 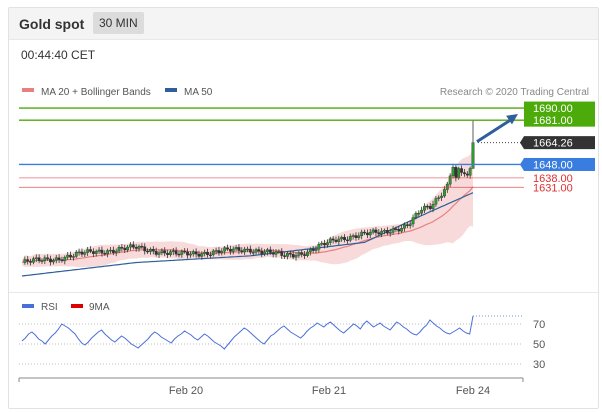 What do you see at coordinates (497, 128) in the screenshot?
I see `forecast-arrow` at bounding box center [497, 128].